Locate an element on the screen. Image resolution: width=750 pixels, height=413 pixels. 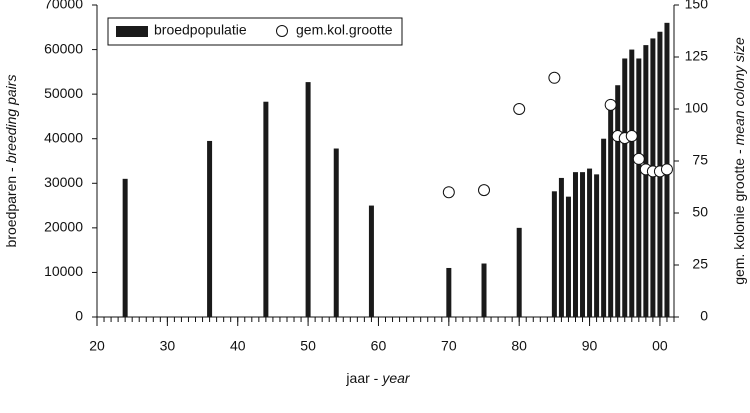
y2-tick-label: 75 is located at coordinates (700, 160).